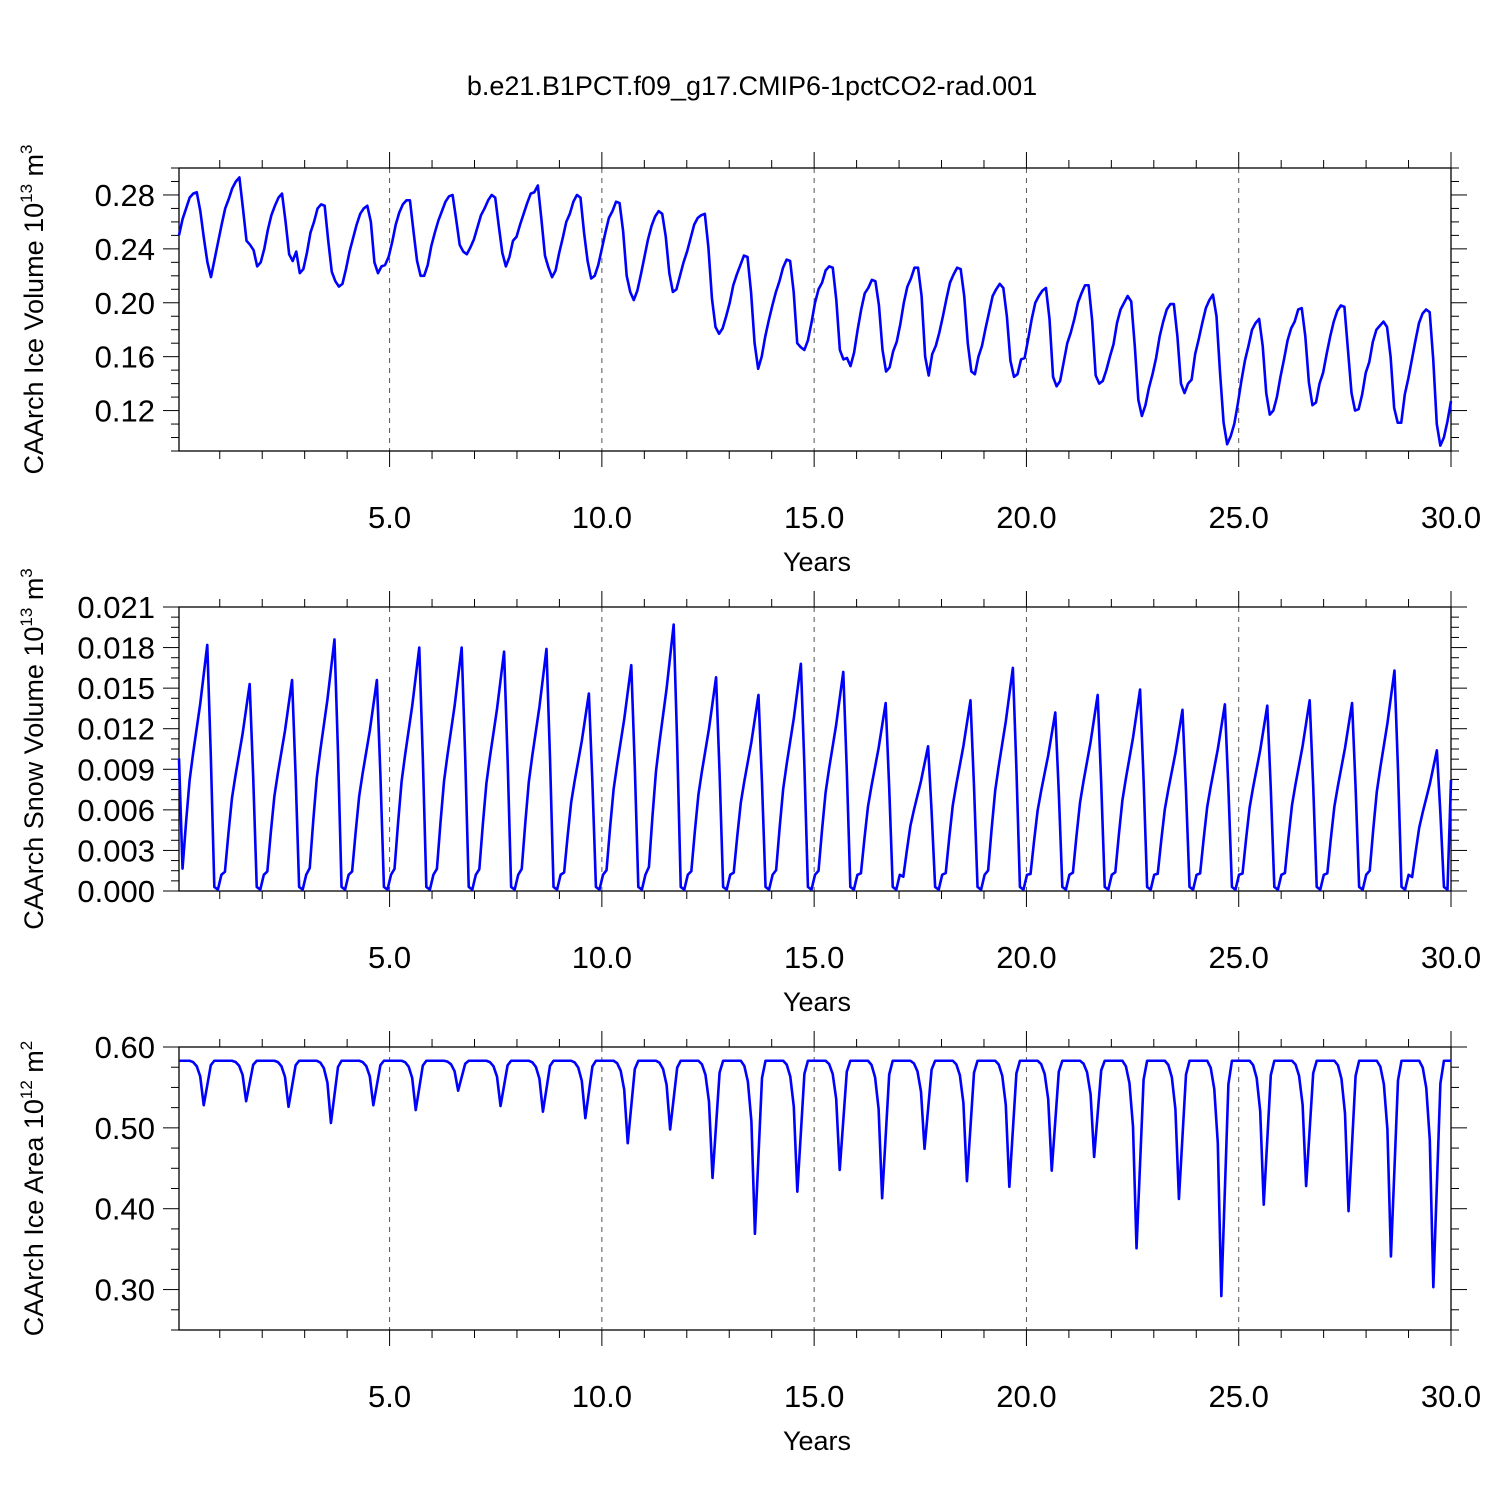 The height and width of the screenshot is (1500, 1500). I want to click on series-line, so click(815, 1178).